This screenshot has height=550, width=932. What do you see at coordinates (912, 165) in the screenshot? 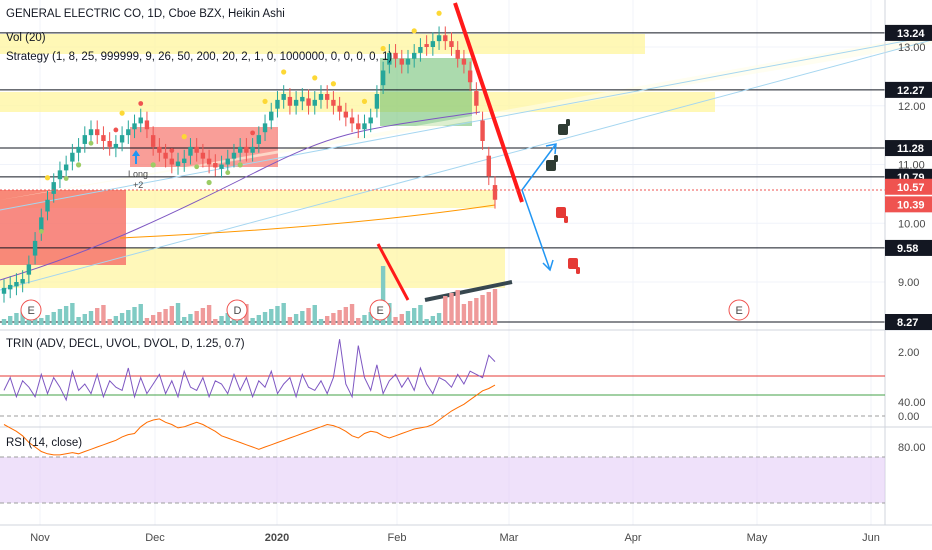
I see `price-axis: 13.00 12.00 11.00 10.00 9.00` at bounding box center [912, 165].